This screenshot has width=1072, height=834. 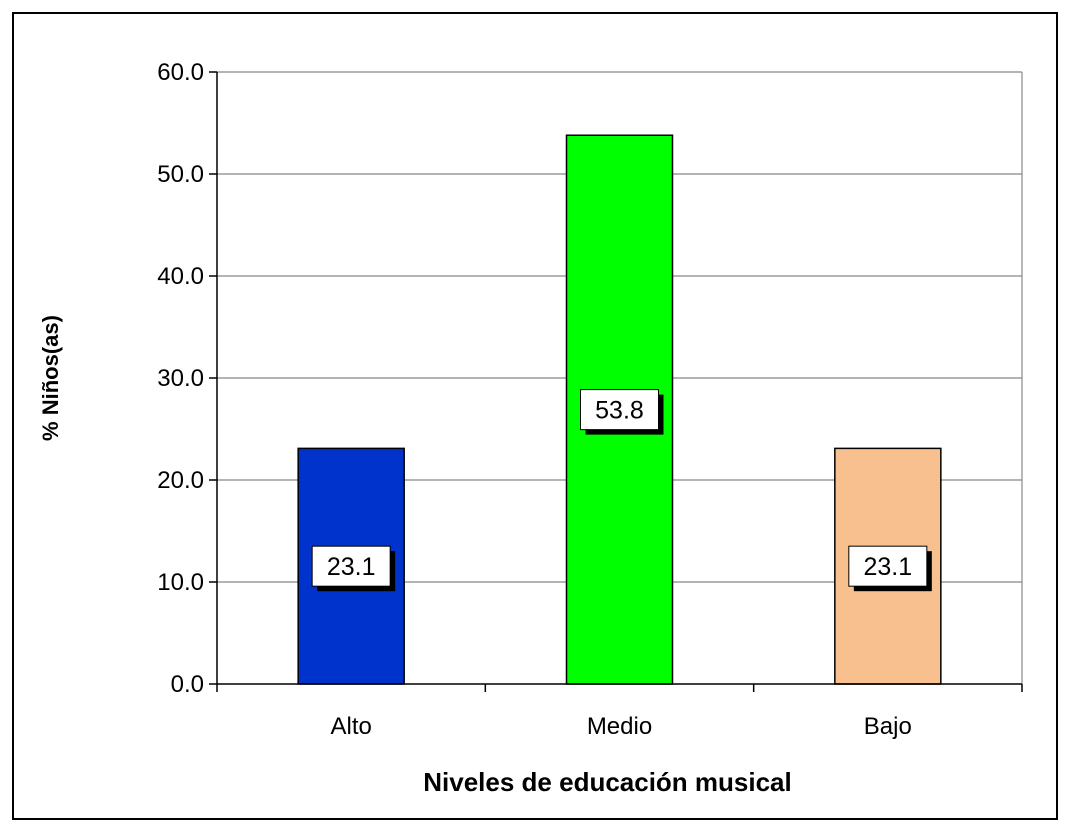 I want to click on x-tick-labels: Alto Medio Bajo, so click(x=620, y=726).